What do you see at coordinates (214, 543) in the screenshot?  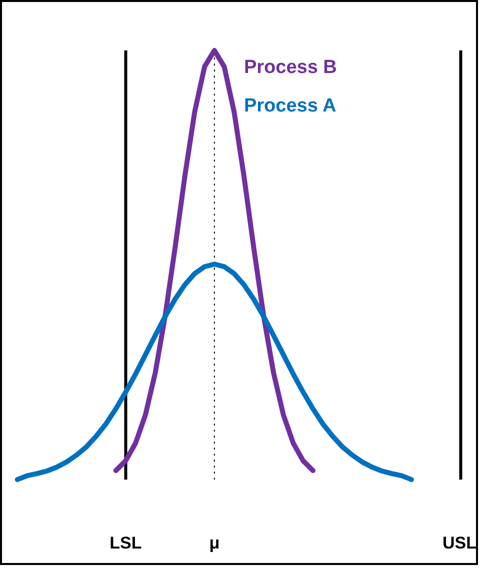 I see `x-tick-label: μ` at bounding box center [214, 543].